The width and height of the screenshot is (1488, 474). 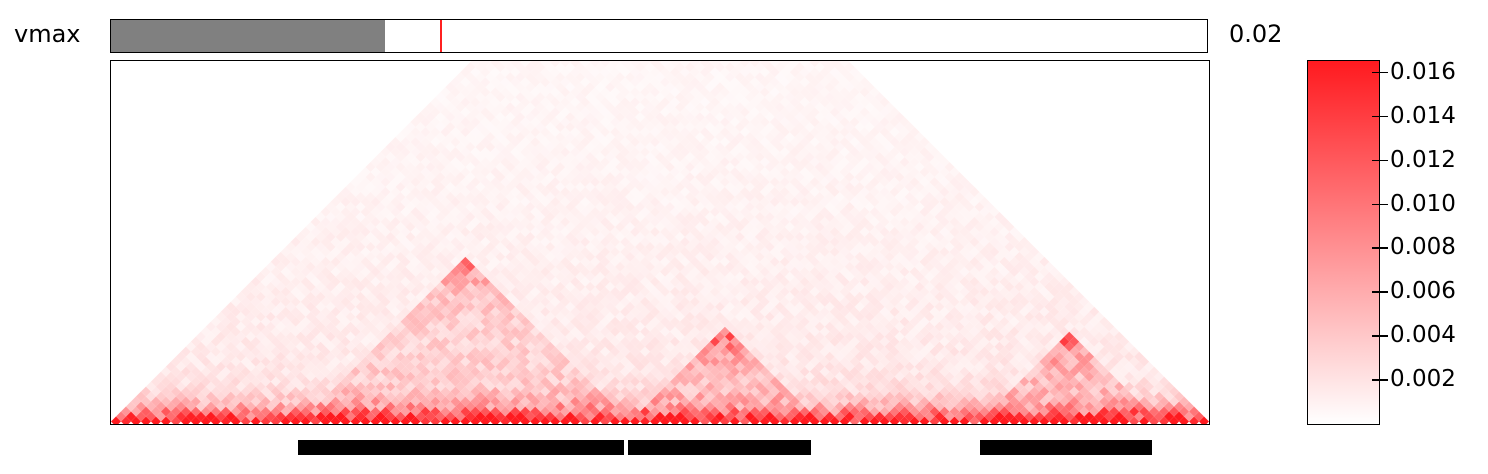 I want to click on vmax-slider, so click(x=659, y=36).